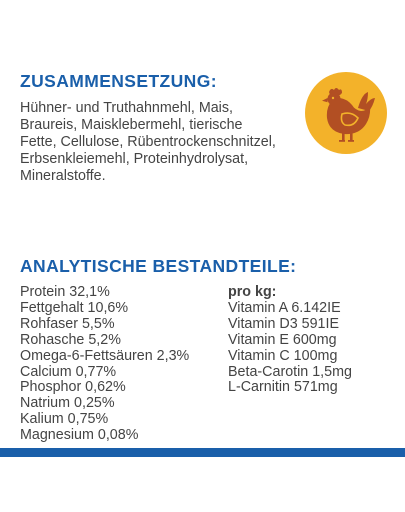  What do you see at coordinates (283, 387) in the screenshot?
I see `additive-item: L-Carnitin 571mg` at bounding box center [283, 387].